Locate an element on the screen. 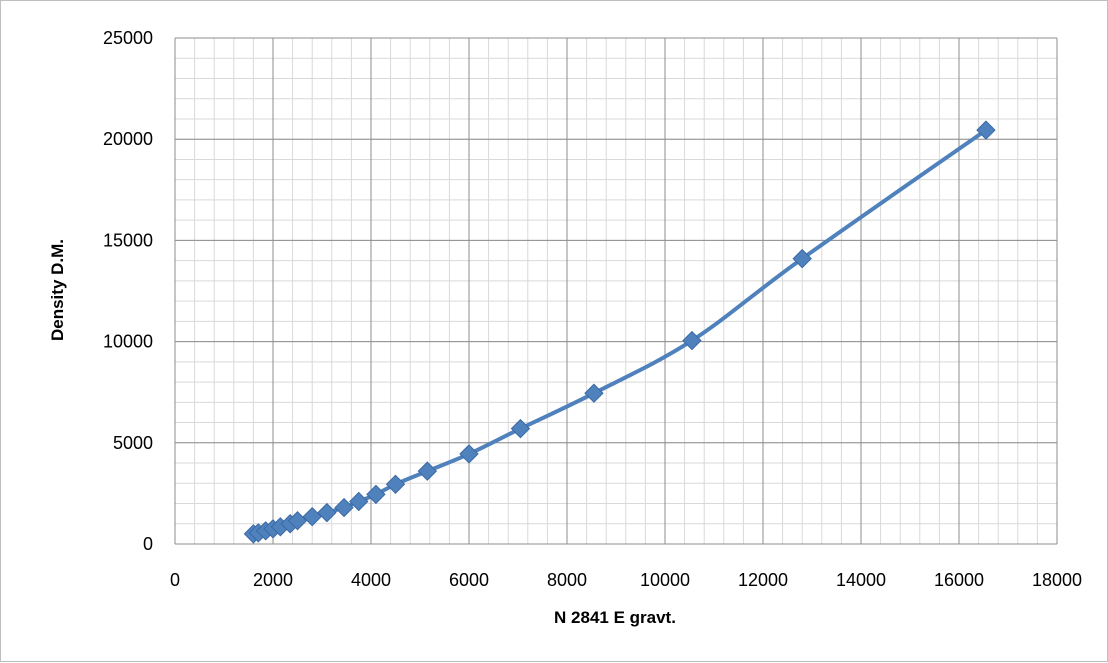 This screenshot has width=1108, height=663. y-tick-label: 0 is located at coordinates (148, 544).